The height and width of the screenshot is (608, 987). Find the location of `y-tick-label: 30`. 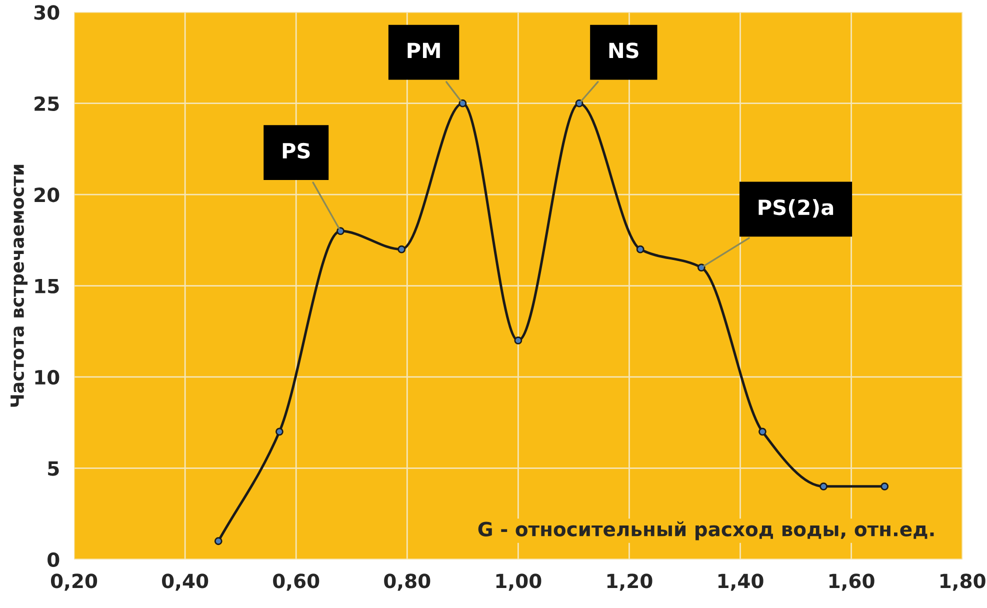

y-tick-label: 30 is located at coordinates (47, 12).